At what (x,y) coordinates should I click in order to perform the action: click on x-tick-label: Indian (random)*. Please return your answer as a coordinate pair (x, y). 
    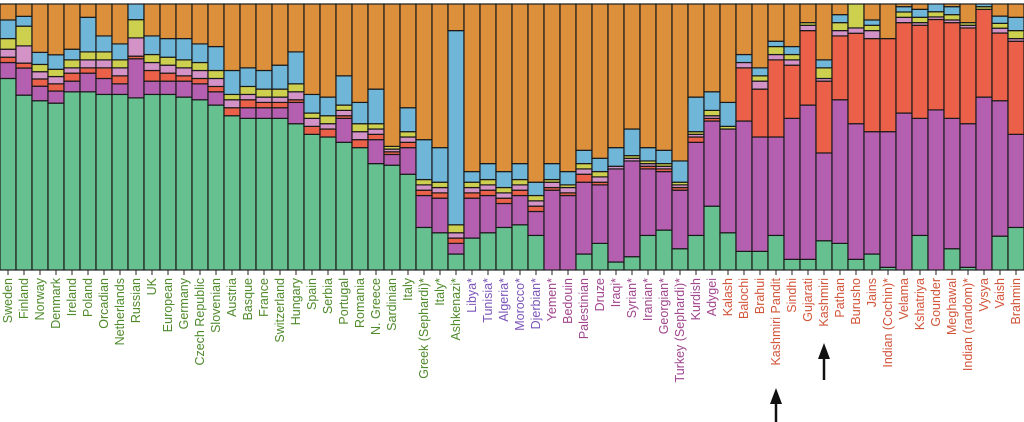
    Looking at the image, I should click on (968, 324).